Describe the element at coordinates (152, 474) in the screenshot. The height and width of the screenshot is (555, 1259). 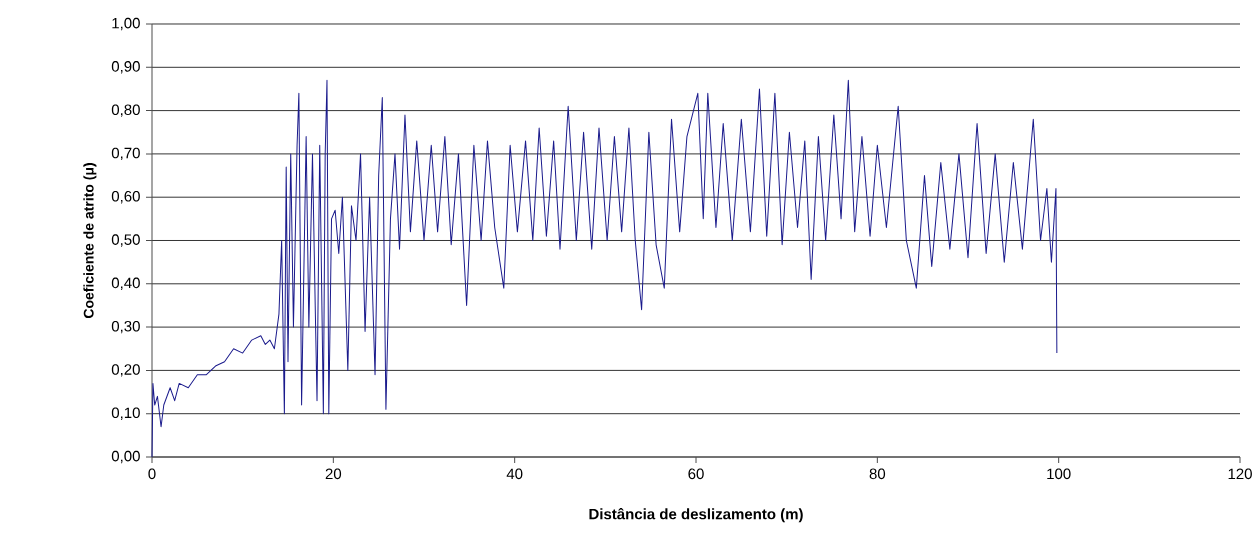
I see `x-tick-label: 0` at that location.